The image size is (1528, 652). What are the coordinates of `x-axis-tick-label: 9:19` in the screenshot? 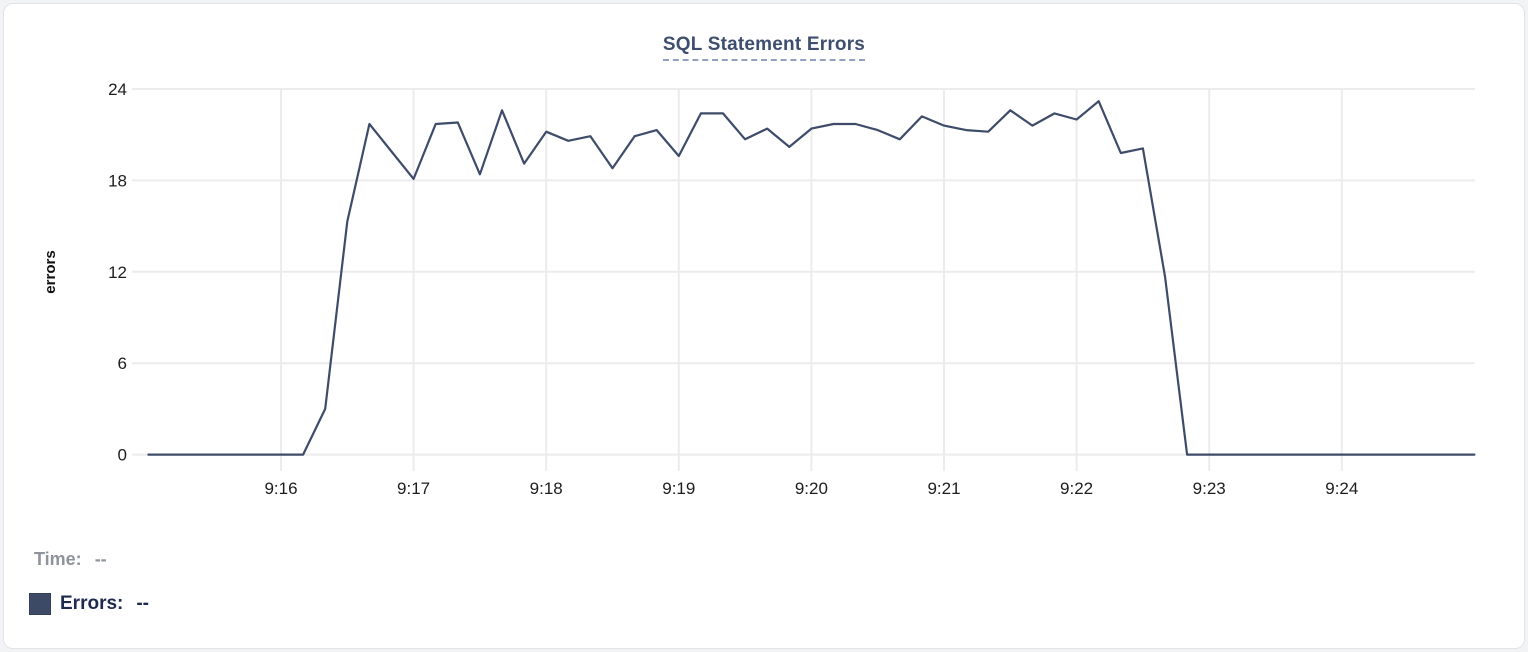 It's located at (678, 488).